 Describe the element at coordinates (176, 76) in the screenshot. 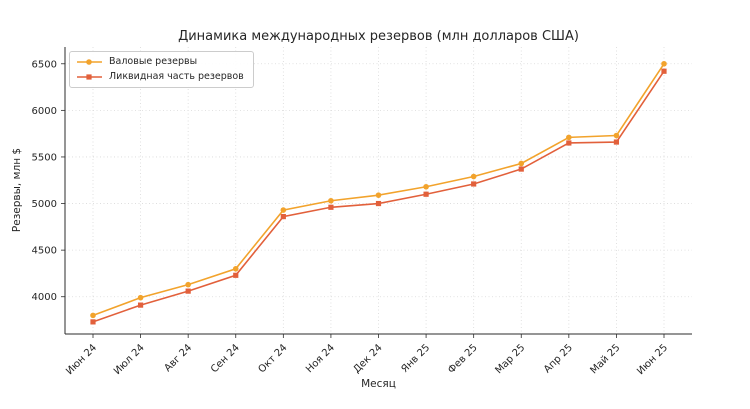

I see `legend-label-liquid: Ликвидная часть резервов` at that location.